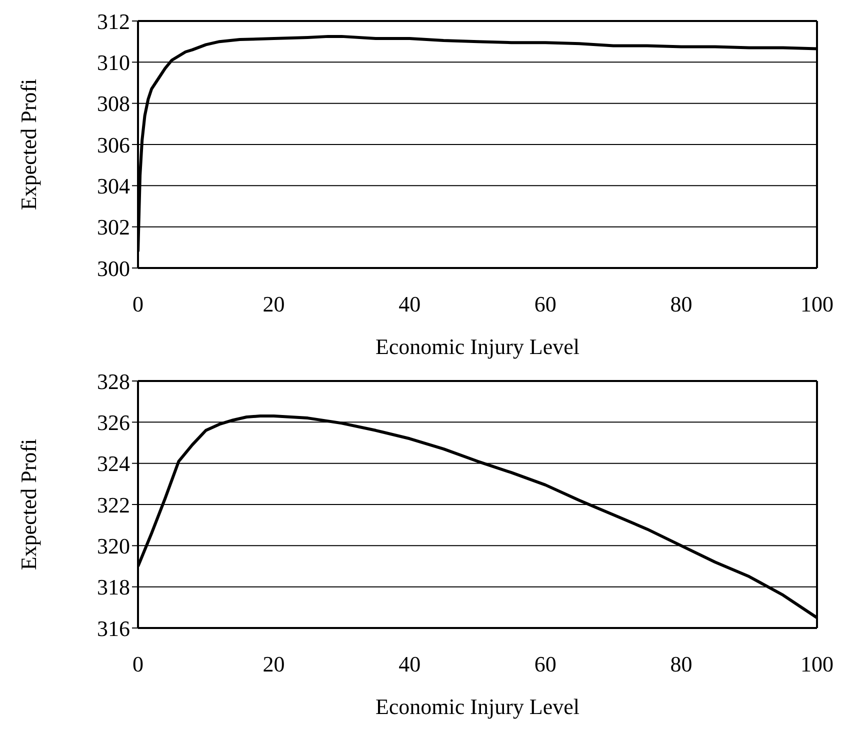  Describe the element at coordinates (113, 227) in the screenshot. I see `y-tick-label: 302` at that location.